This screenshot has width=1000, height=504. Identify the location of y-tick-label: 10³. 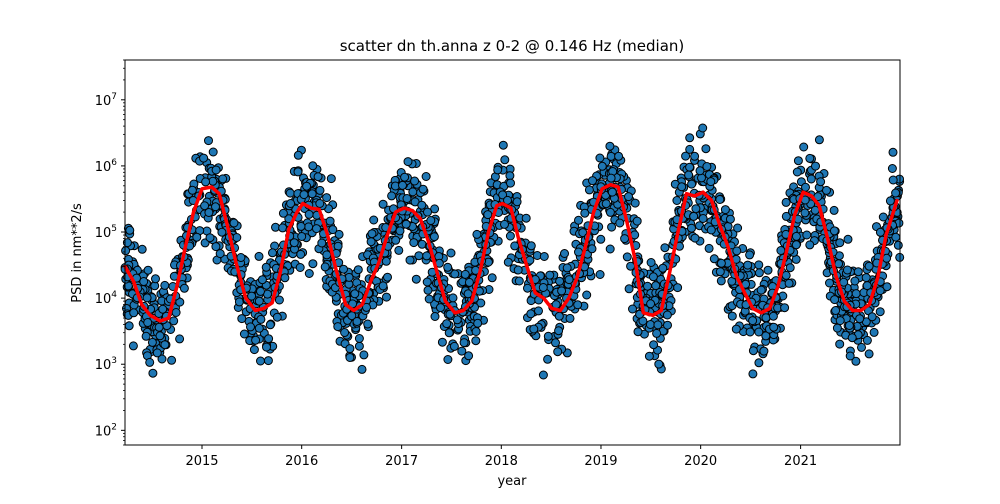
(106, 364).